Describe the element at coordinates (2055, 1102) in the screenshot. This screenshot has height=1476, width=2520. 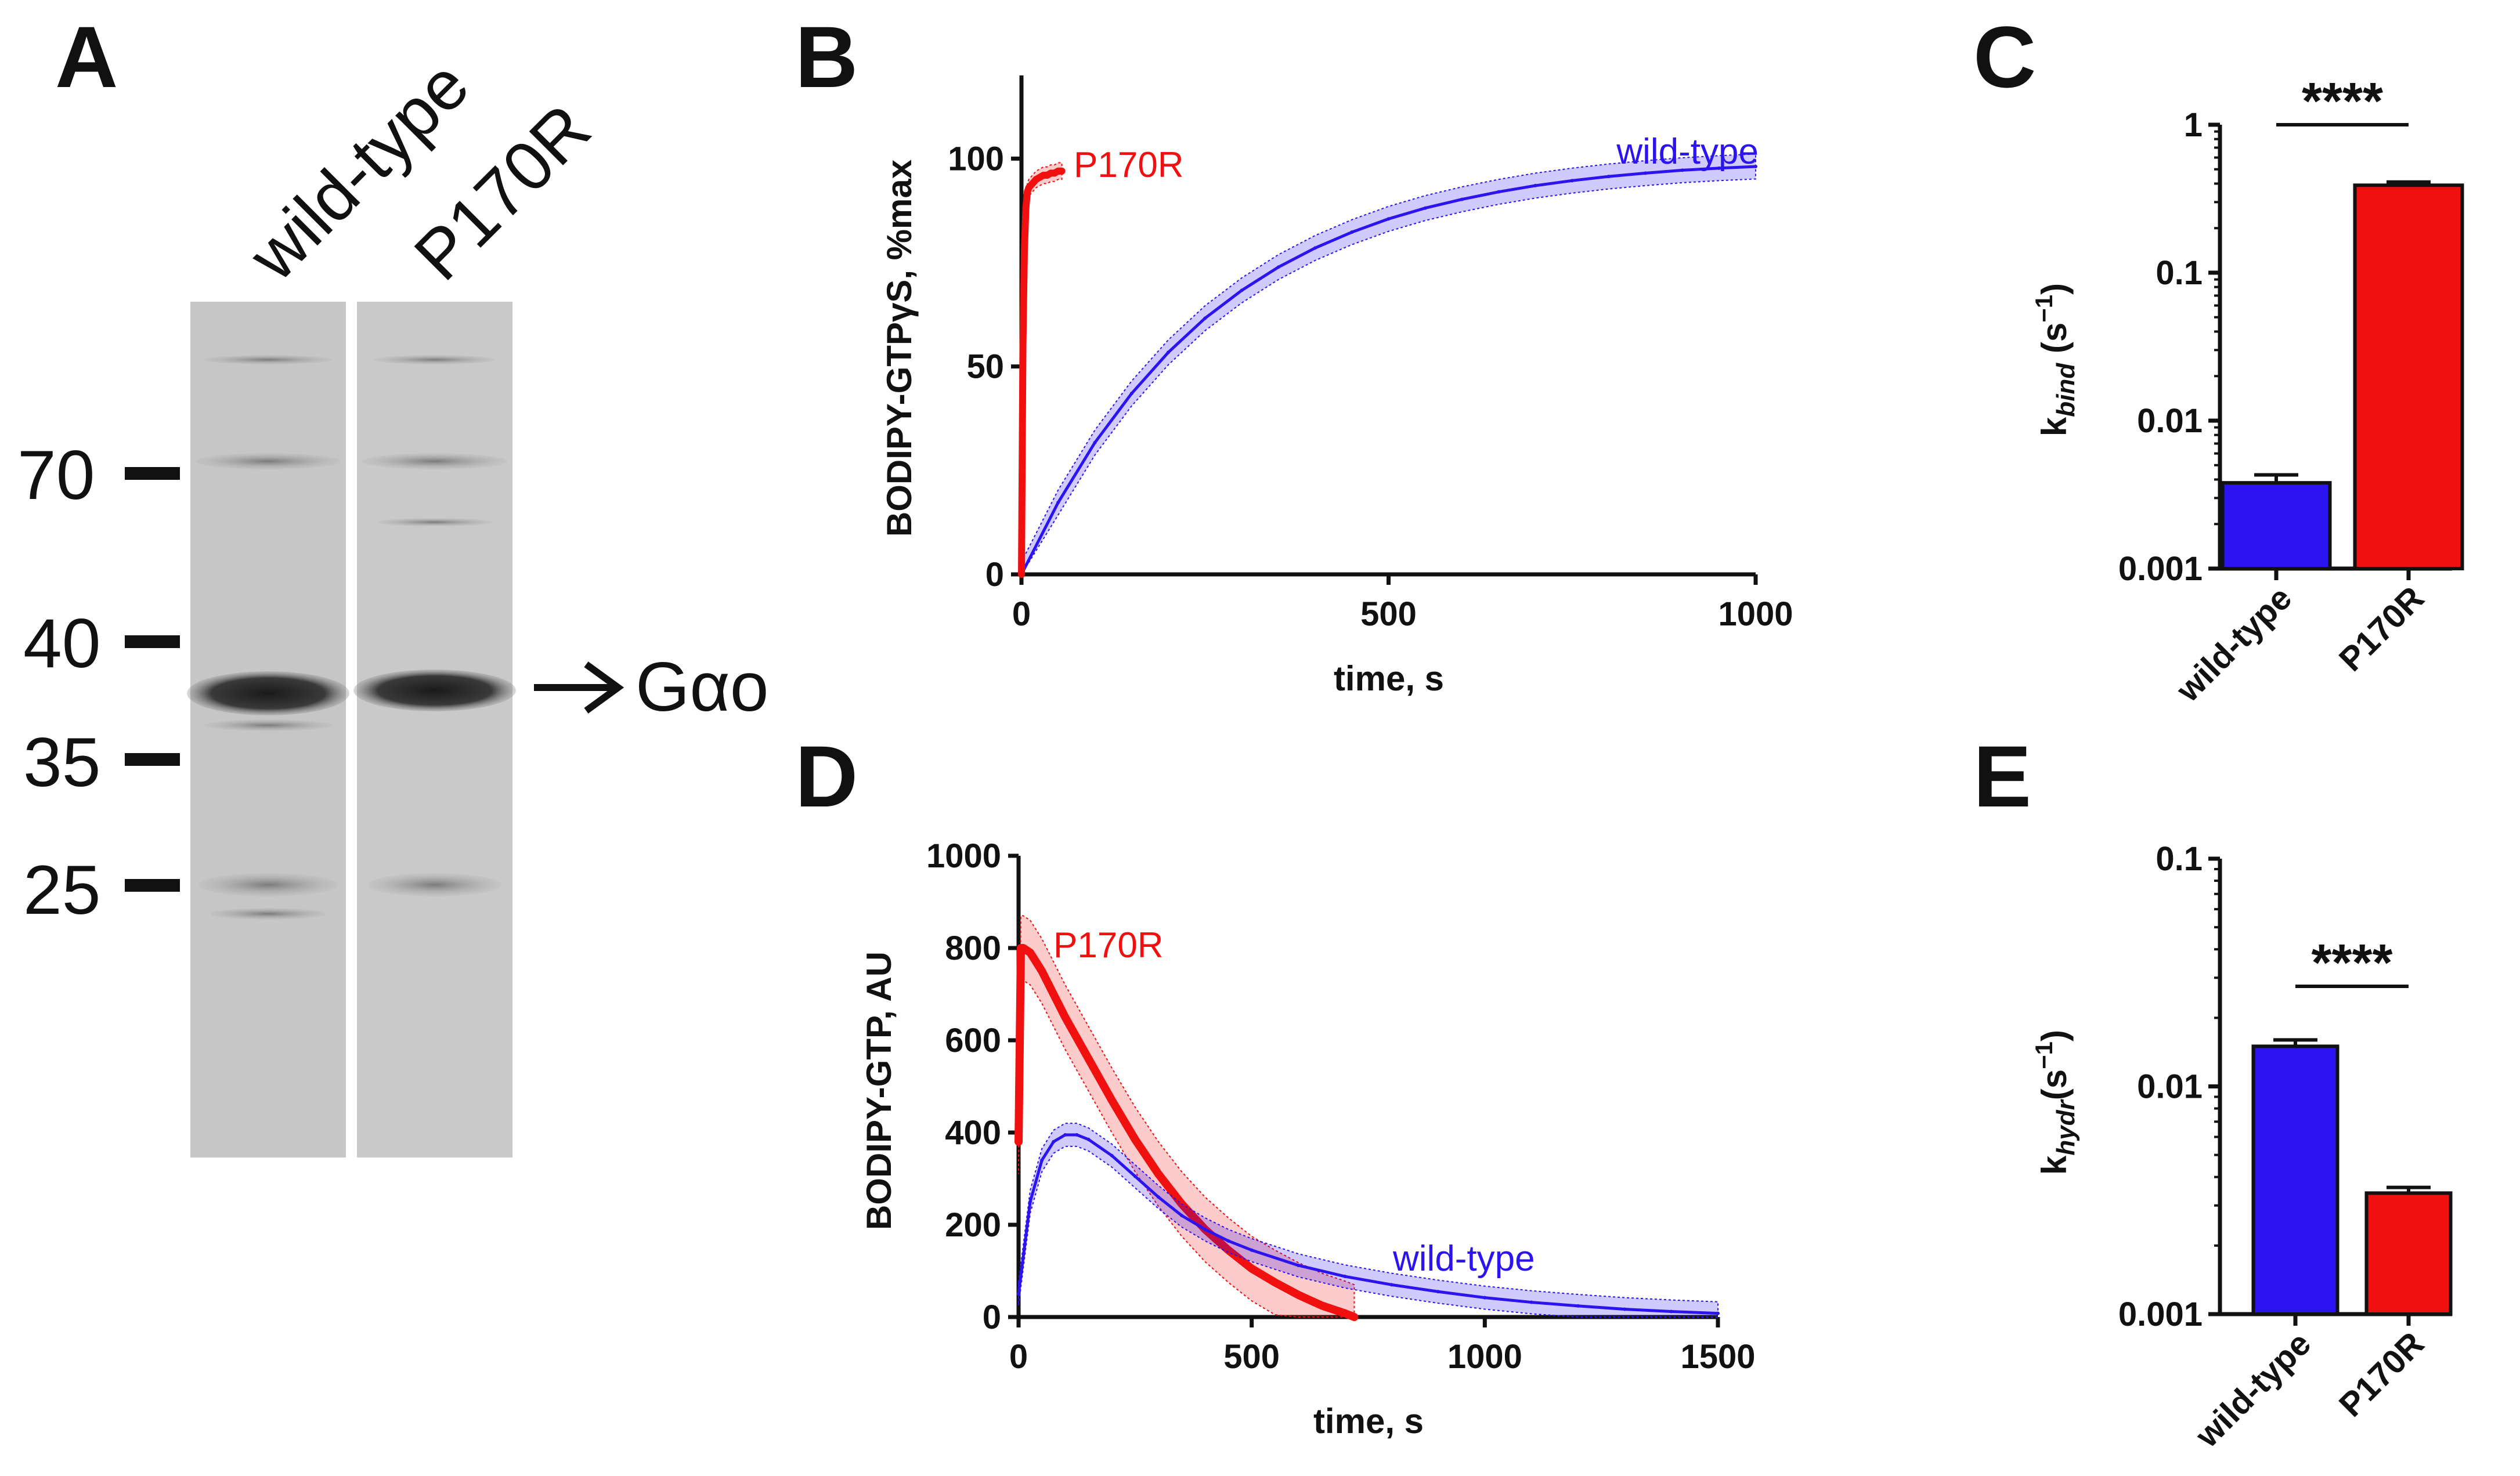
I see `y-axis-title: khydr(s−1)` at that location.